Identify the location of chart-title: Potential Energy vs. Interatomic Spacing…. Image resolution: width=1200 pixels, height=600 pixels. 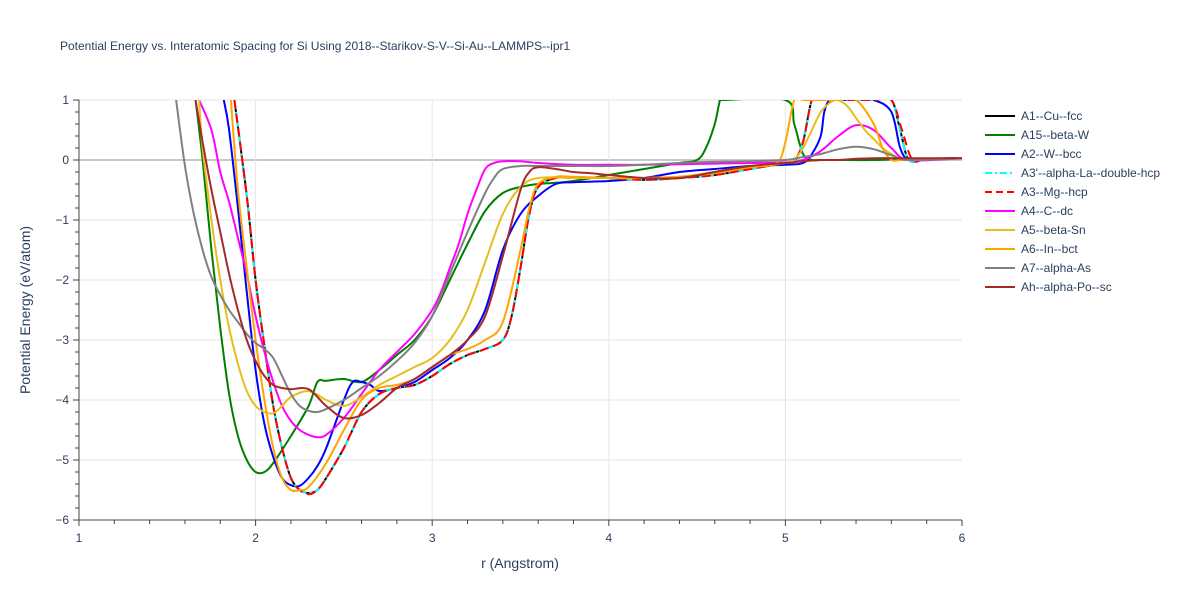
(315, 46).